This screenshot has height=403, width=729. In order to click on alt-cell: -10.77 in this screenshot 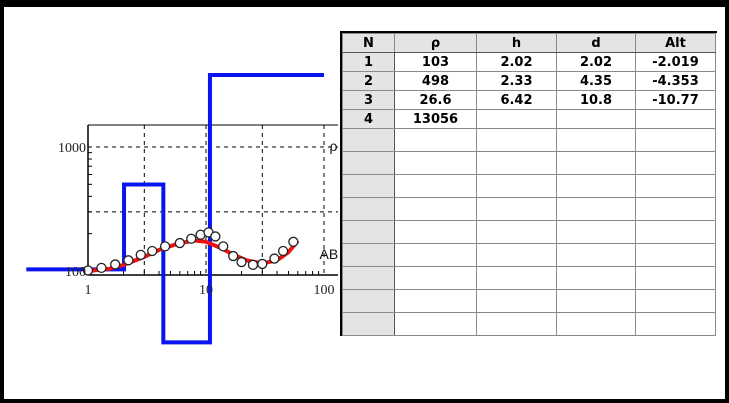, I will do `click(675, 100)`.